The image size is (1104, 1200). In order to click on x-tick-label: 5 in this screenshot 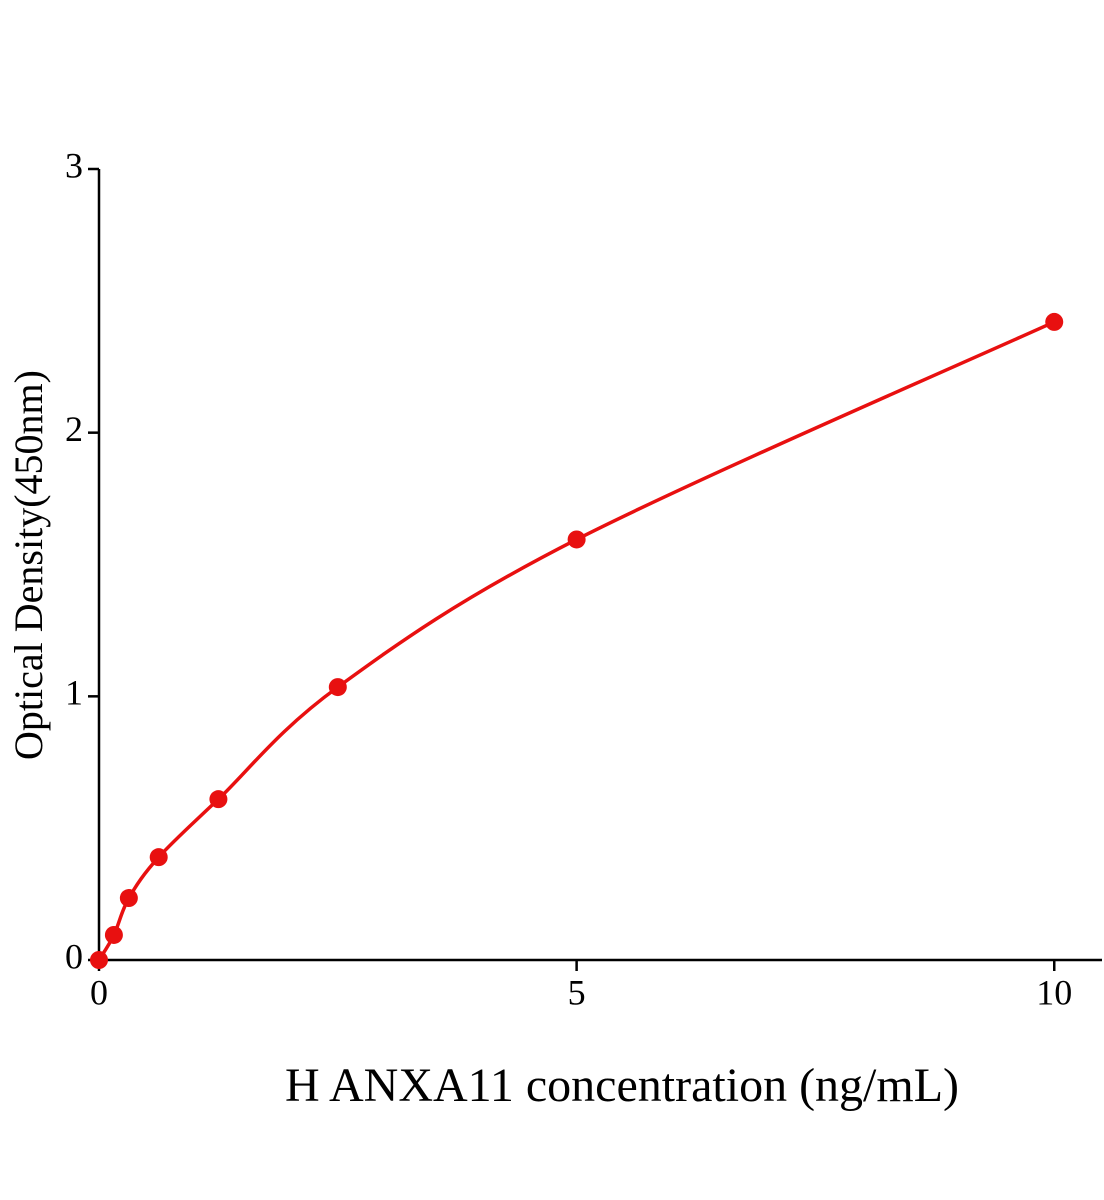, I will do `click(577, 992)`.